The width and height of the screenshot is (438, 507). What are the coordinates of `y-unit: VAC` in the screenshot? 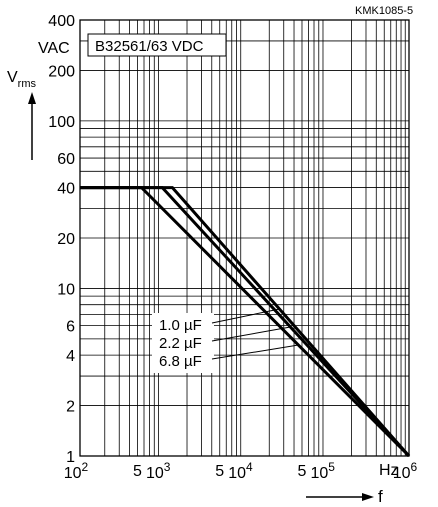 It's located at (54, 48).